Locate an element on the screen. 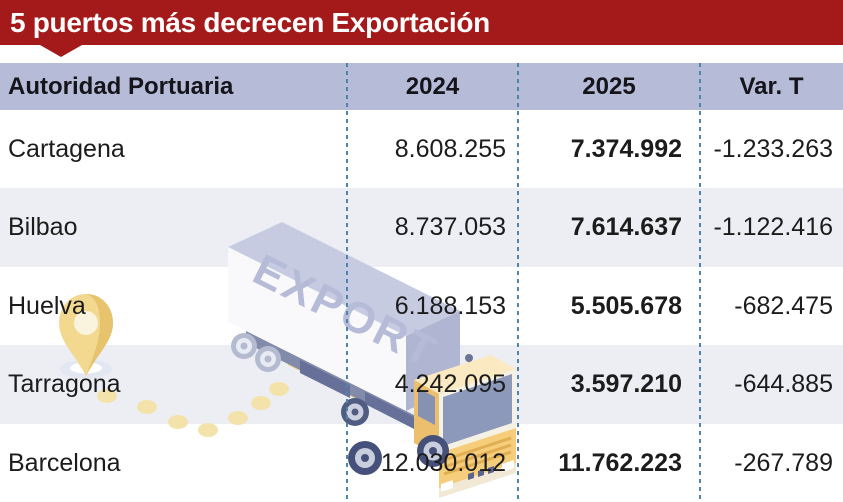 This screenshot has height=502, width=843. truck-chassis-icon is located at coordinates (342, 385).